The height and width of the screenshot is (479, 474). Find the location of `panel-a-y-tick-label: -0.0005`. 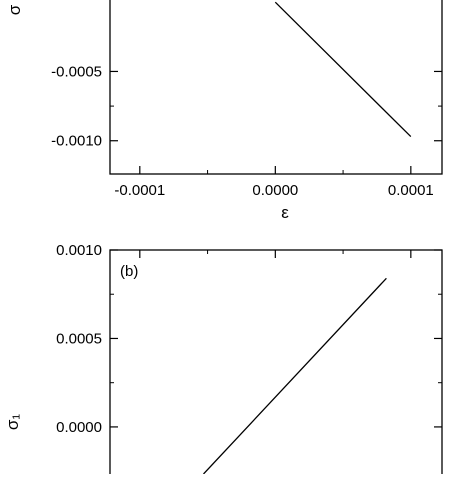

panel-a-y-tick-label: -0.0005 is located at coordinates (76, 71).